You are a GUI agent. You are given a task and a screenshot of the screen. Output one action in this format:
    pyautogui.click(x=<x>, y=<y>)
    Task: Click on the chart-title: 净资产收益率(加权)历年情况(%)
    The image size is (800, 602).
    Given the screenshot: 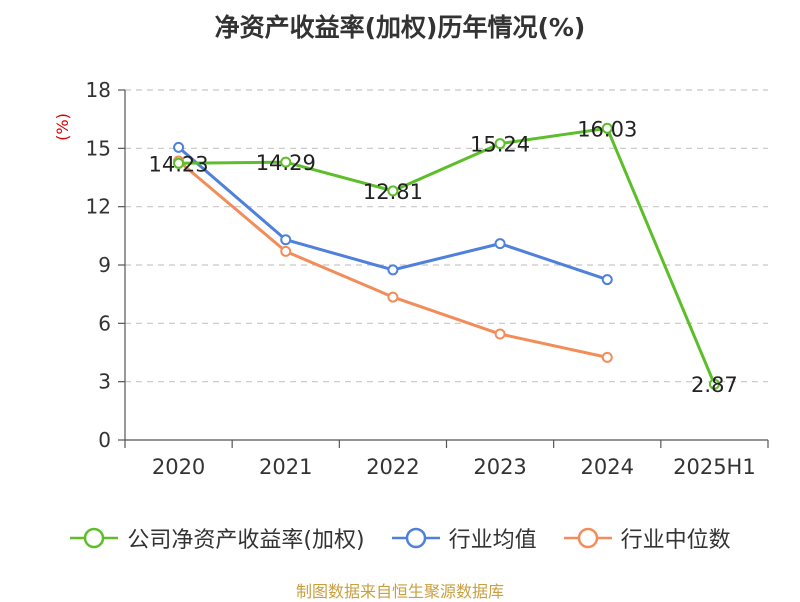 What is the action you would take?
    pyautogui.click(x=400, y=27)
    